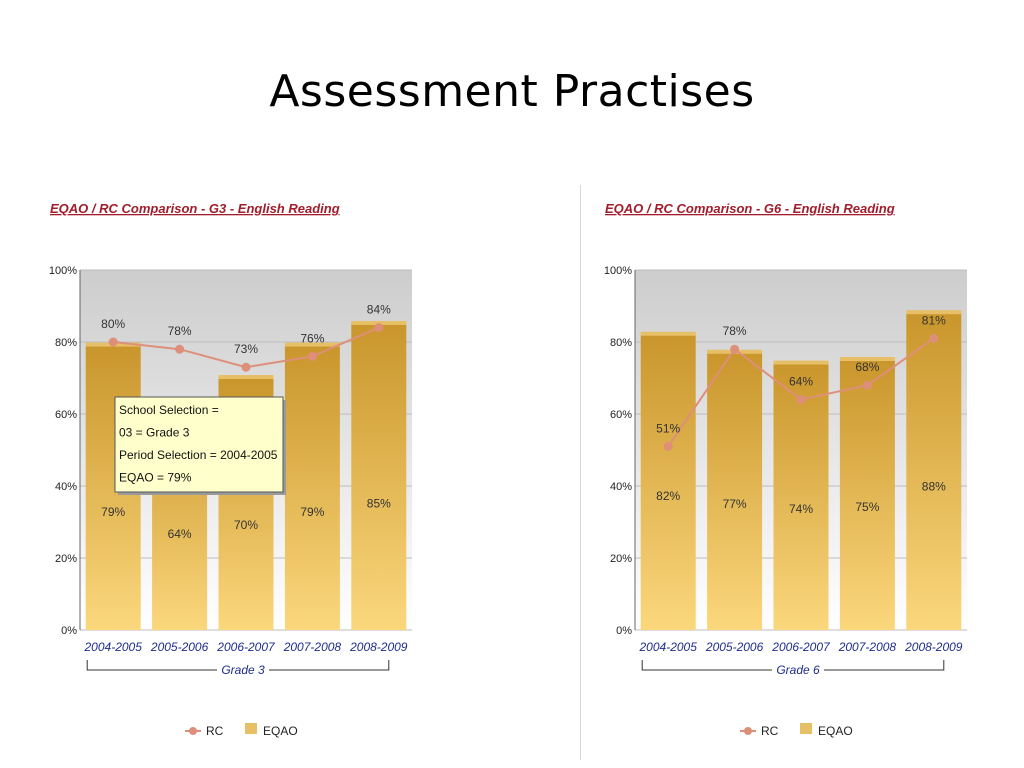 The image size is (1024, 768). What do you see at coordinates (867, 507) in the screenshot?
I see `bar-data-label: 75%` at bounding box center [867, 507].